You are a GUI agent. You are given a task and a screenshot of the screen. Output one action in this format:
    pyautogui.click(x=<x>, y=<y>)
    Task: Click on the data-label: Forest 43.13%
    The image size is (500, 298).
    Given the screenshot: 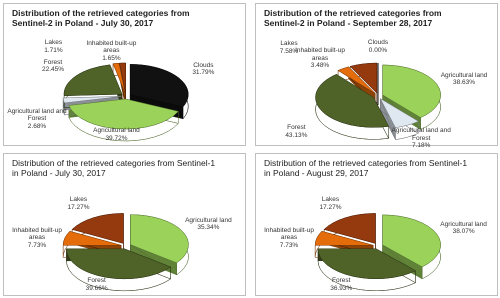 What is the action you would take?
    pyautogui.click(x=296, y=131)
    